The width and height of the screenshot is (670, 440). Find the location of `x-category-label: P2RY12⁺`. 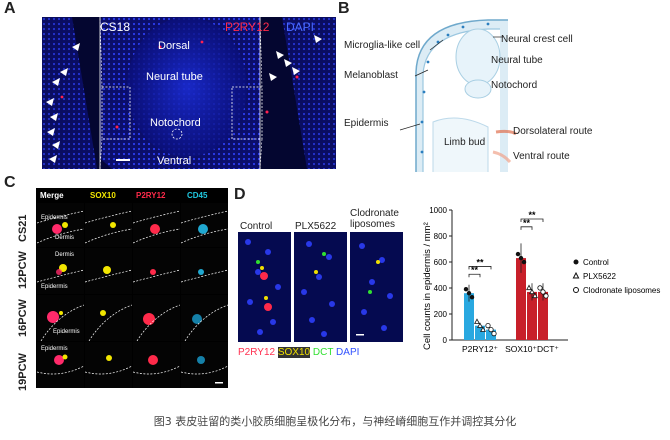

x-category-label: P2RY12⁺ is located at coordinates (480, 349).